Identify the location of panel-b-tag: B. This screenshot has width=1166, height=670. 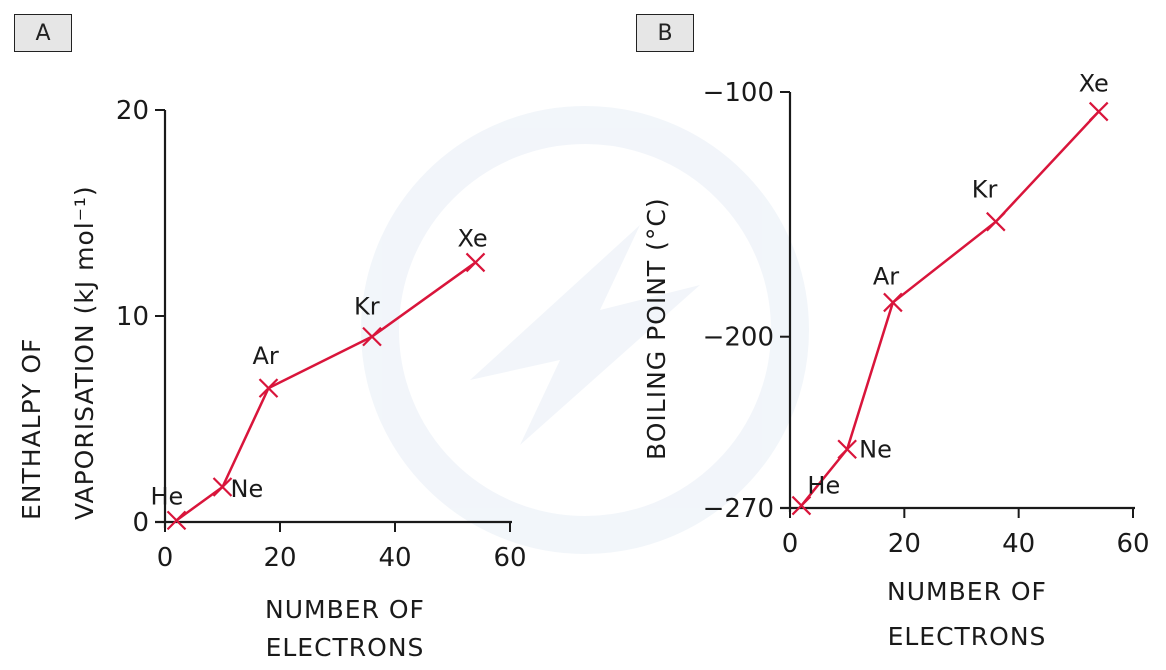
(665, 33).